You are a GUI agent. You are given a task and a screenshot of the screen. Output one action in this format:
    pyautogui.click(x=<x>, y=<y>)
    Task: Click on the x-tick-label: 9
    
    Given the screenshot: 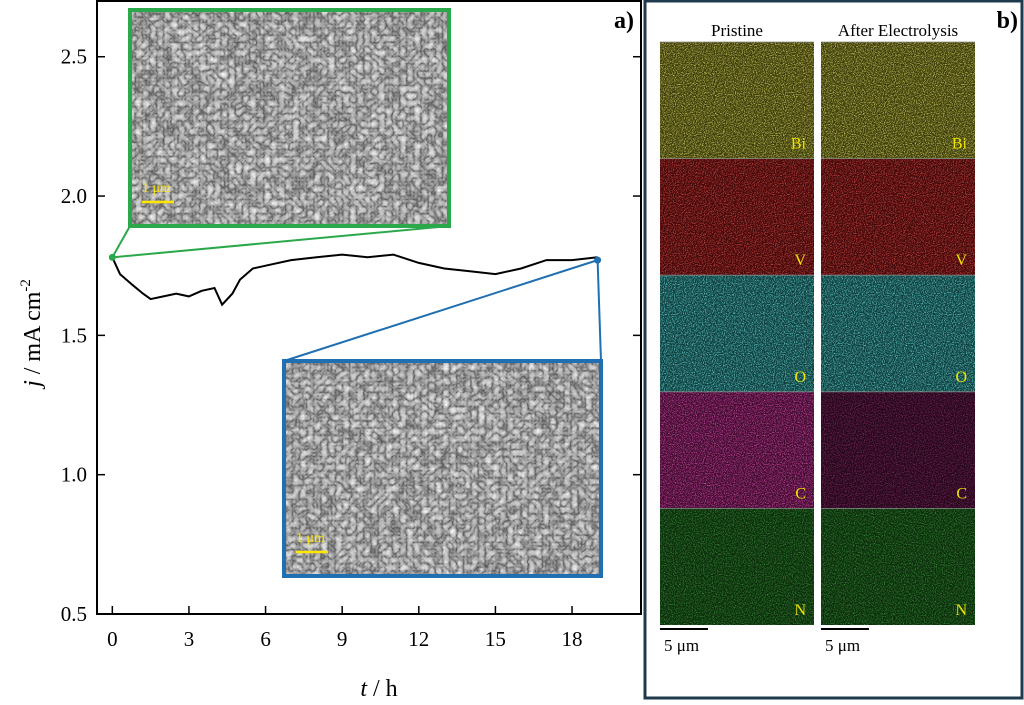 What is the action you would take?
    pyautogui.click(x=342, y=639)
    